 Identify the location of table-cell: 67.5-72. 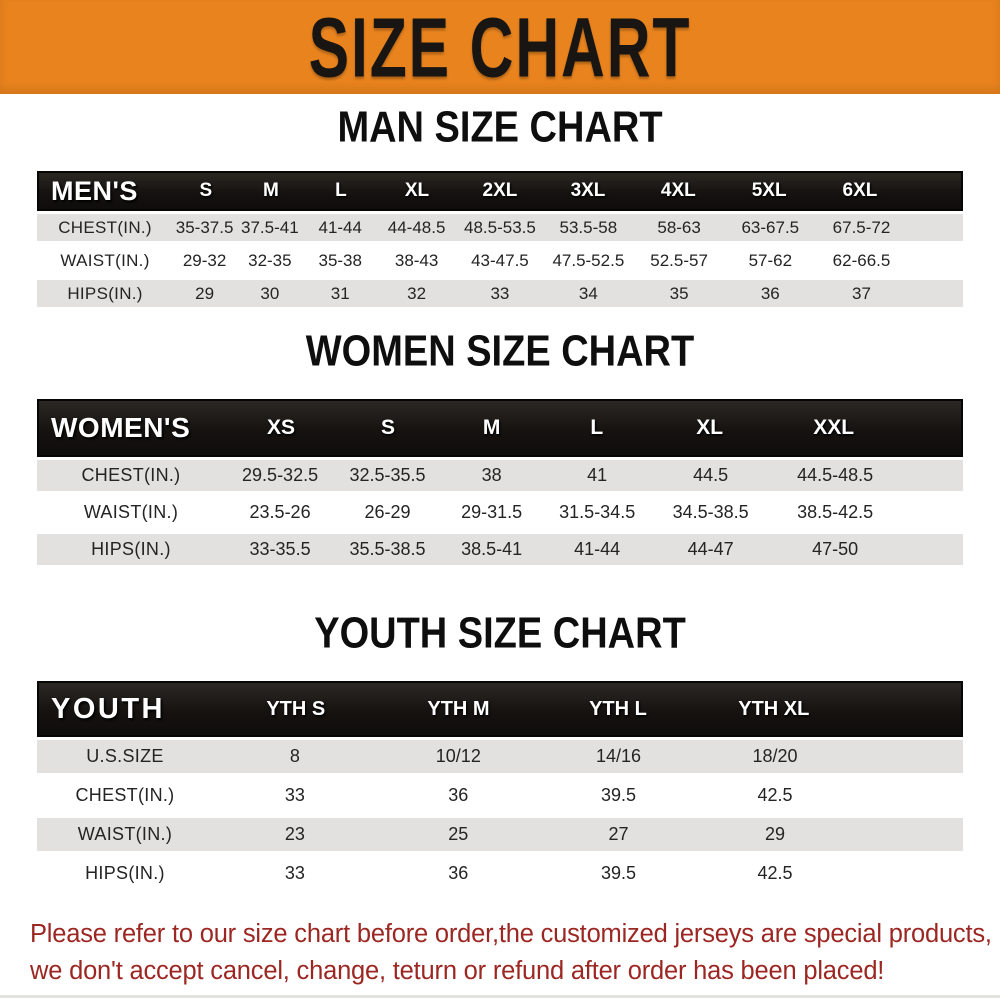
(861, 227).